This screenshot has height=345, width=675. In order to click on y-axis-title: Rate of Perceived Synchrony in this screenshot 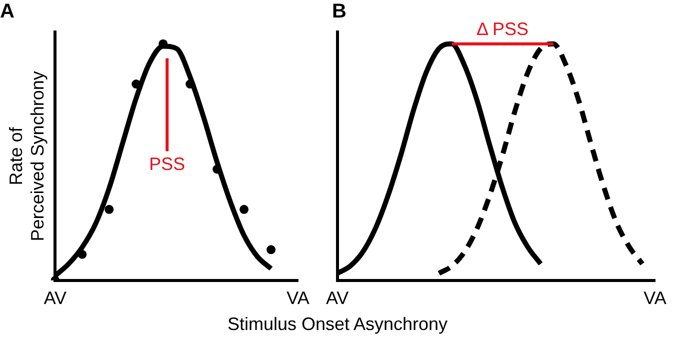, I will do `click(27, 156)`.